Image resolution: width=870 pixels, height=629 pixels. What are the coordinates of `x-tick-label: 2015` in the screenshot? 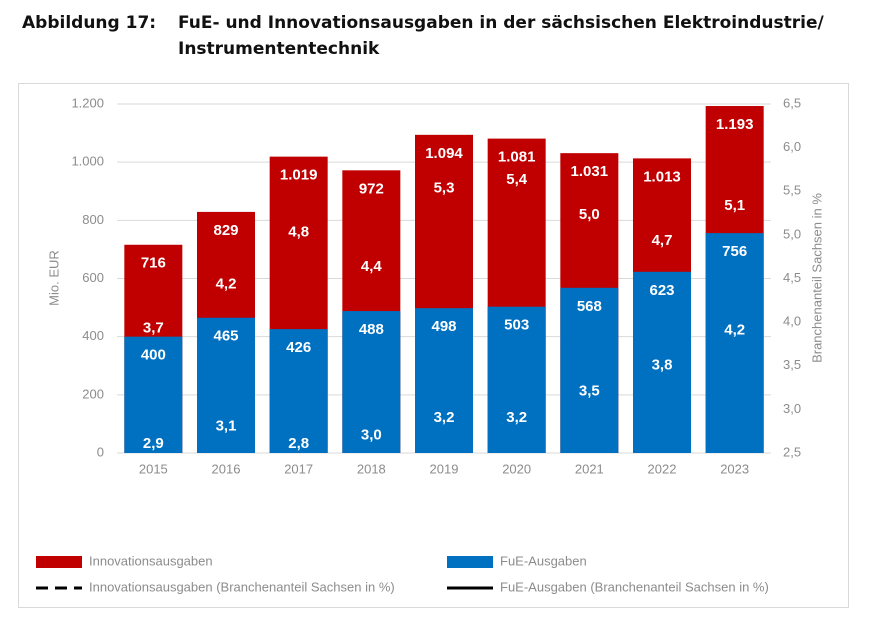 It's located at (153, 468).